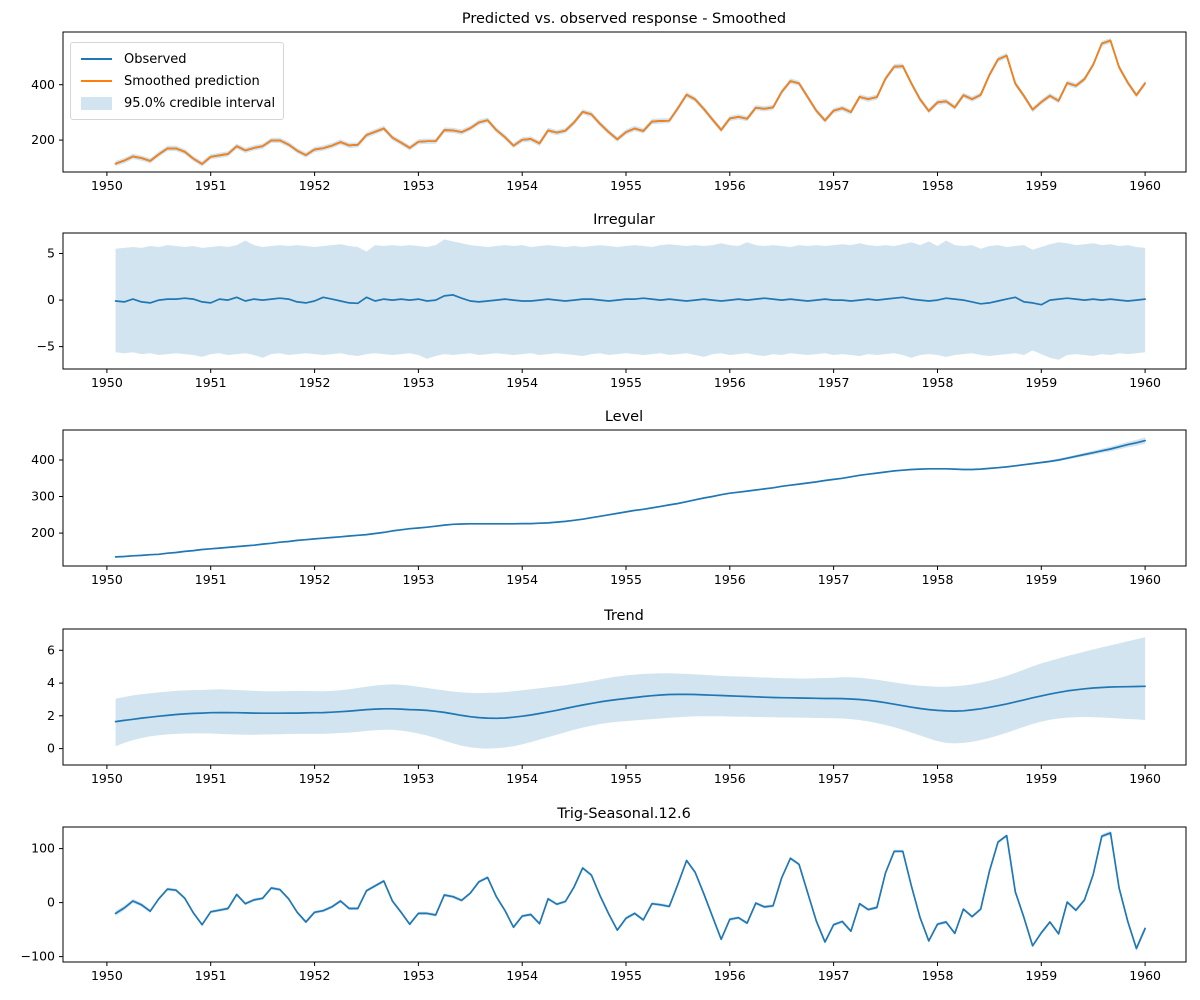 This screenshot has width=1200, height=1000. What do you see at coordinates (51, 649) in the screenshot?
I see `y-tick-label: 6` at bounding box center [51, 649].